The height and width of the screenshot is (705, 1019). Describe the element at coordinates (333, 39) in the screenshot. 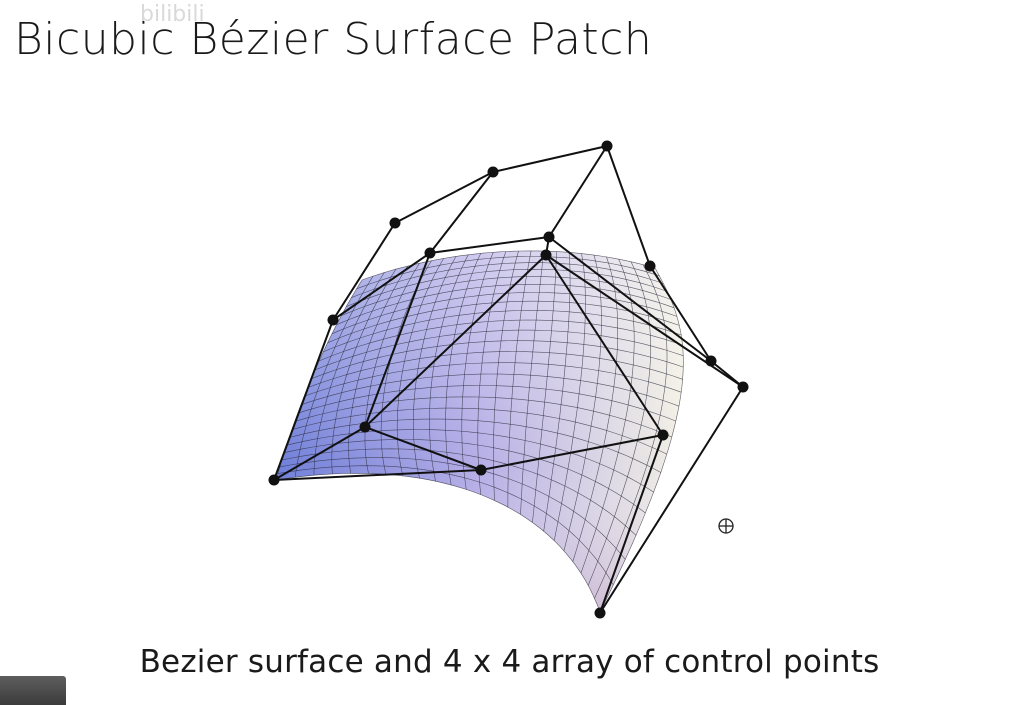

I see `slide-title: Bicubic Bézier Surface Patch` at that location.